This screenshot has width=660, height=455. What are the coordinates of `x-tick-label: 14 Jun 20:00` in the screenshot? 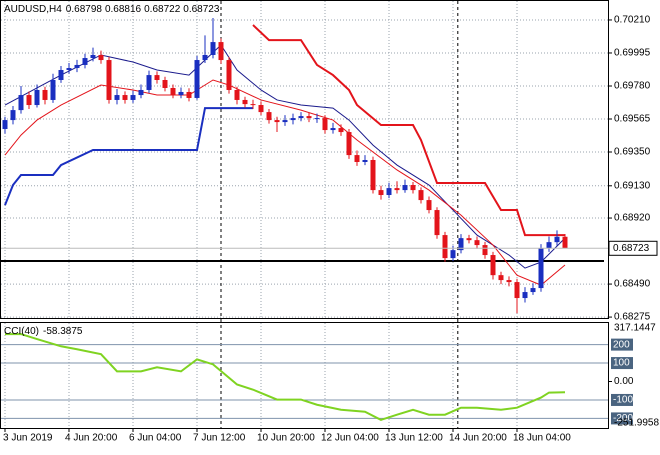 It's located at (478, 438).